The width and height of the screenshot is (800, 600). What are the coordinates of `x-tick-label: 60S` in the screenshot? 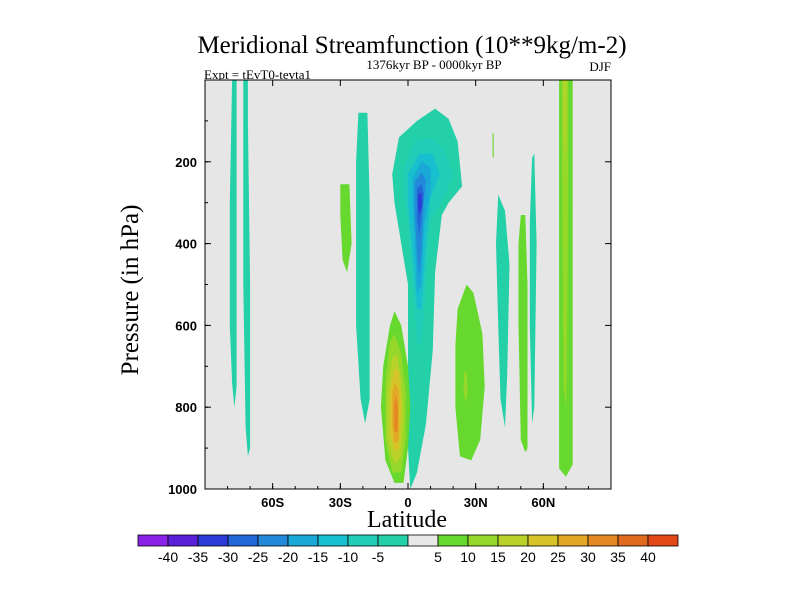 It's located at (272, 502).